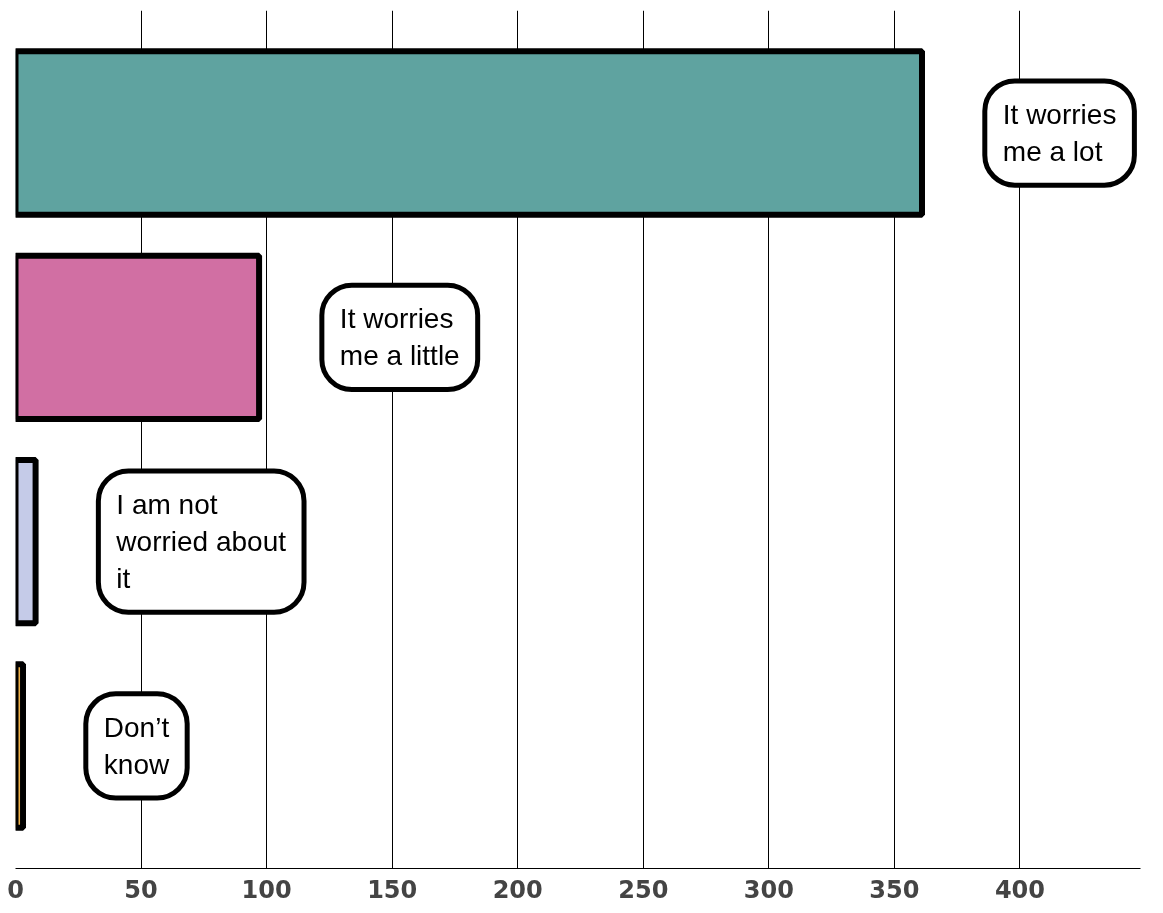  What do you see at coordinates (201, 541) in the screenshot?
I see `y-tick-label: I am not worried about it` at bounding box center [201, 541].